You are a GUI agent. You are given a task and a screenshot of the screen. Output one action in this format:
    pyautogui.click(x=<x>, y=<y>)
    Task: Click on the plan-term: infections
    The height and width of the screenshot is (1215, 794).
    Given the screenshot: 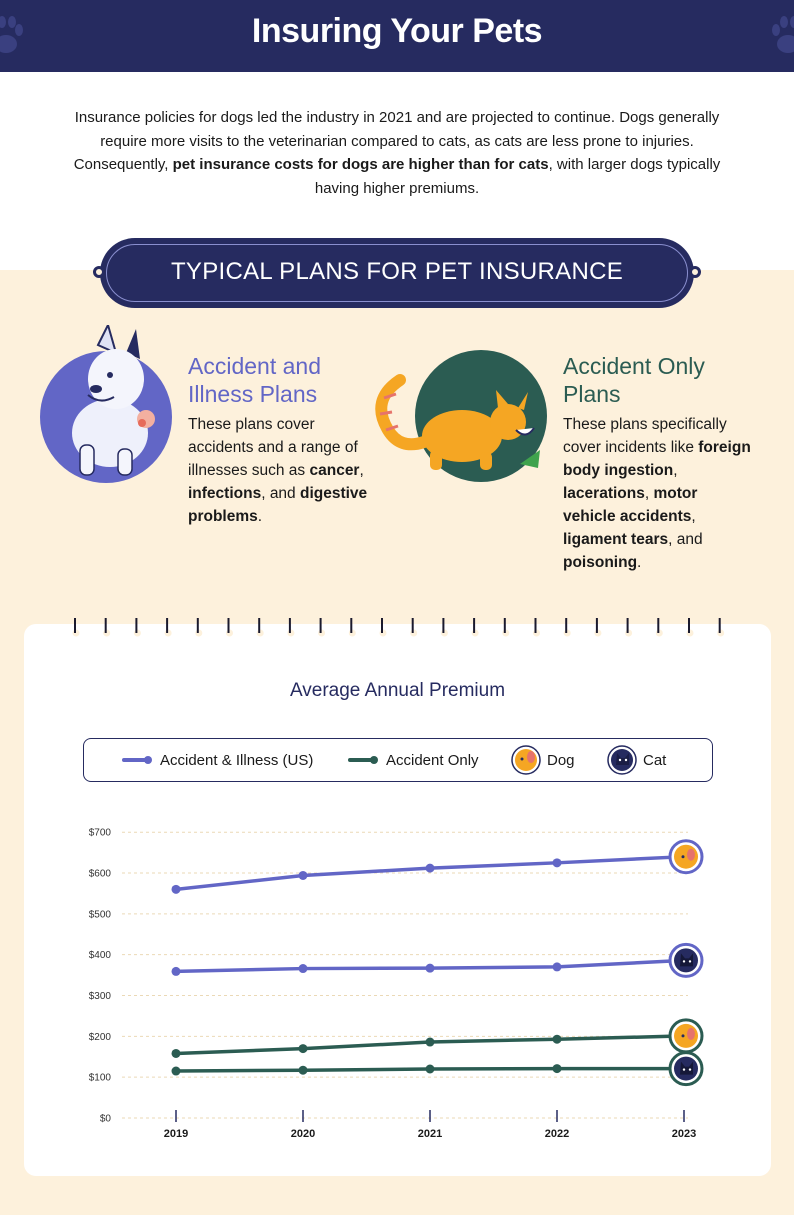 What is the action you would take?
    pyautogui.click(x=225, y=493)
    